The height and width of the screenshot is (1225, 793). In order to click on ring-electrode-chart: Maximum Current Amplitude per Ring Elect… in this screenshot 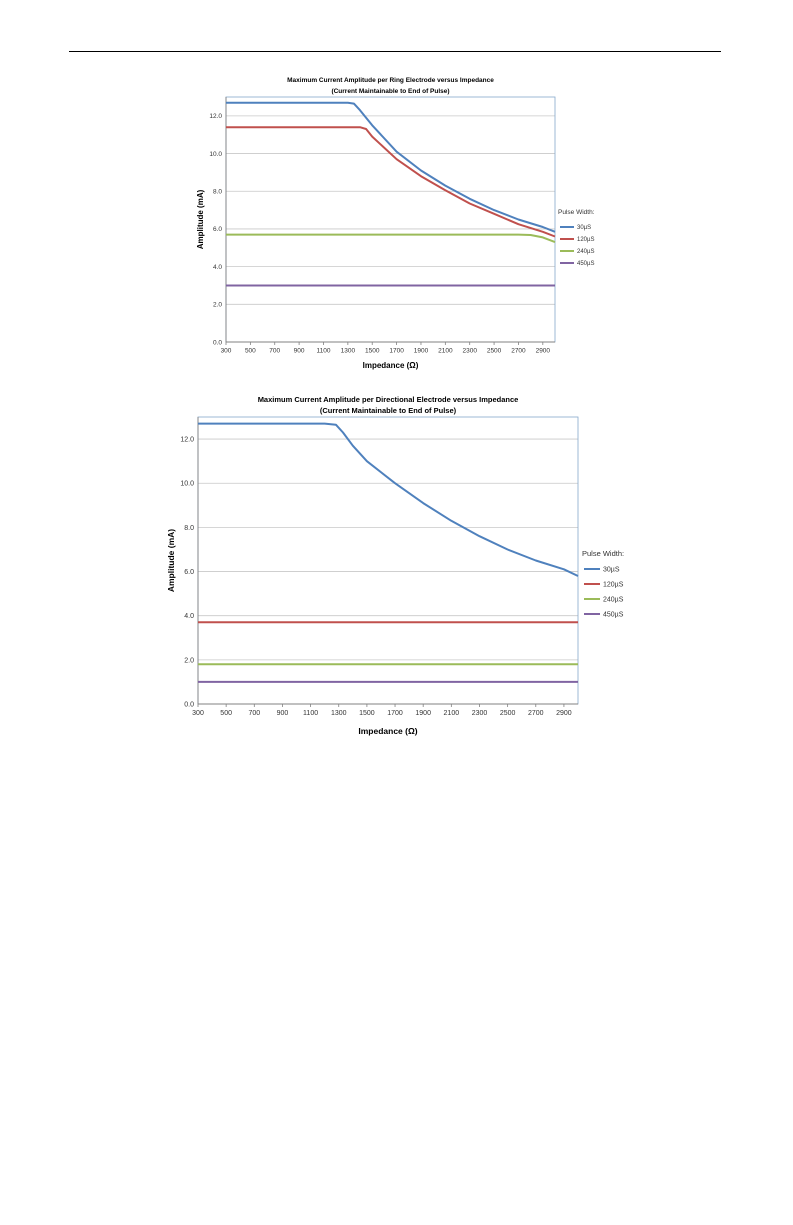, I will do `click(395, 223)`.